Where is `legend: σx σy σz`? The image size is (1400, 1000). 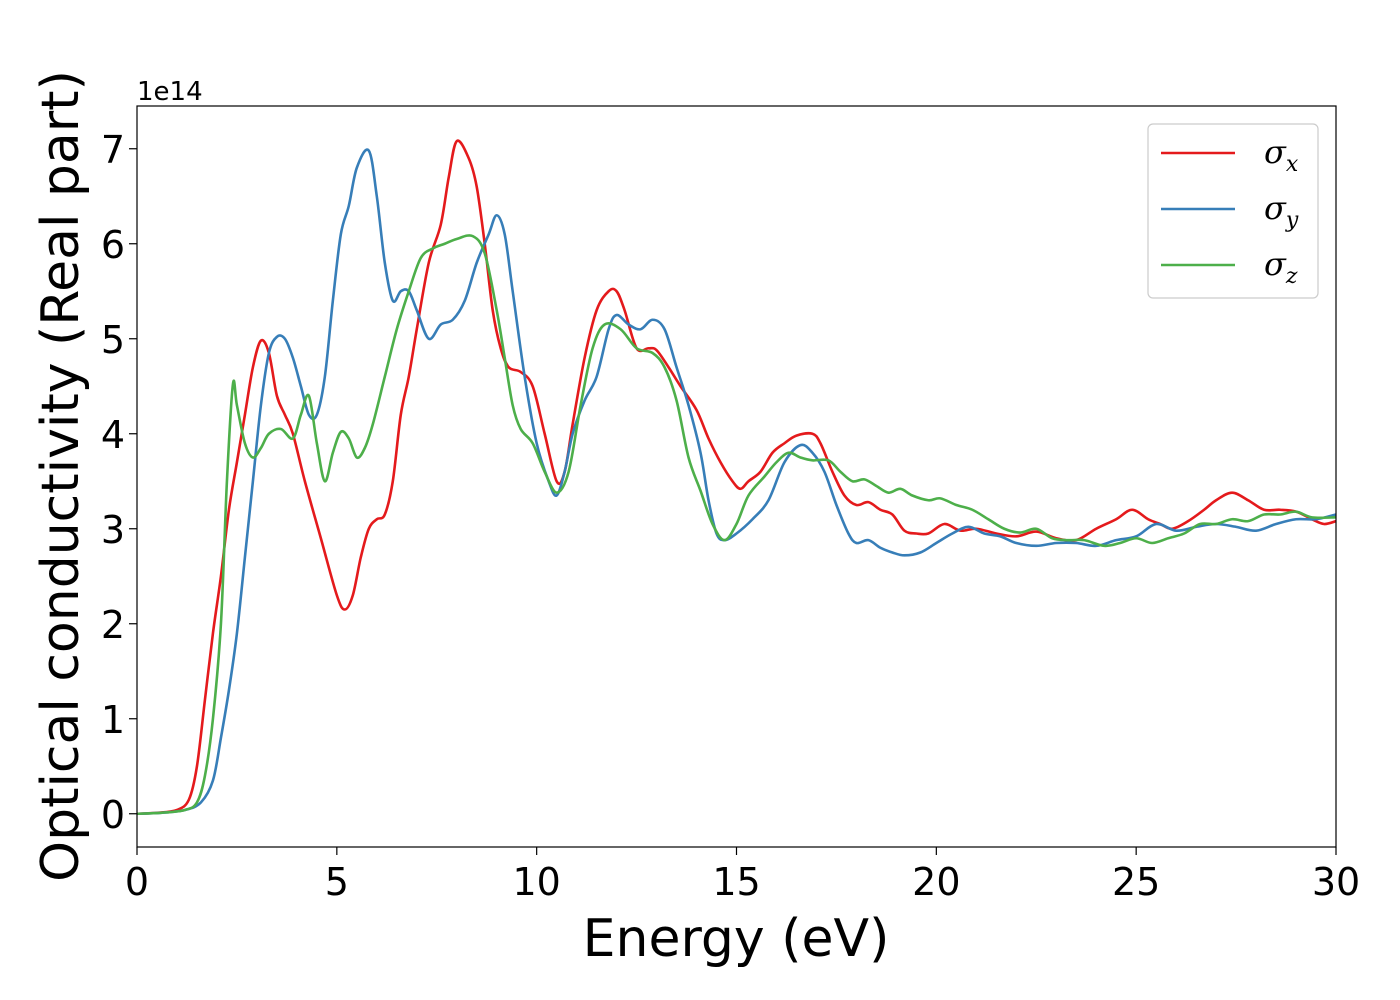
legend: σx σy σz is located at coordinates (1233, 211).